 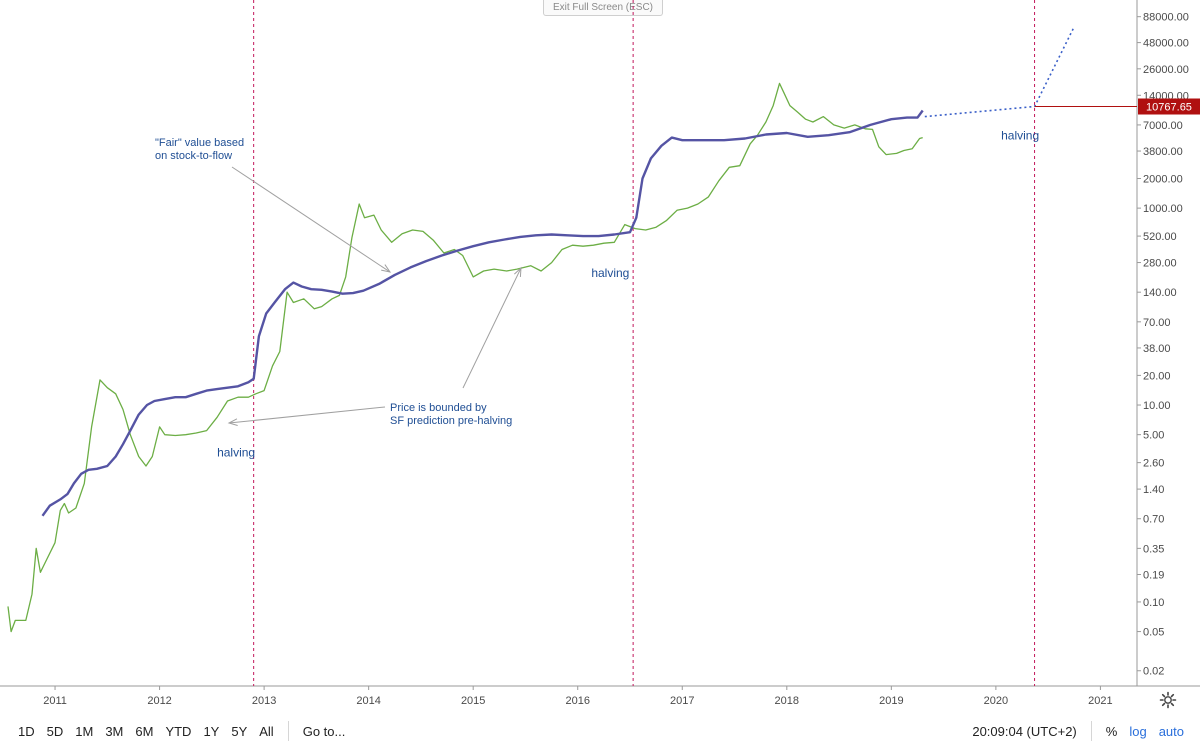 What do you see at coordinates (891, 701) in the screenshot?
I see `x-tick-label: 2019` at bounding box center [891, 701].